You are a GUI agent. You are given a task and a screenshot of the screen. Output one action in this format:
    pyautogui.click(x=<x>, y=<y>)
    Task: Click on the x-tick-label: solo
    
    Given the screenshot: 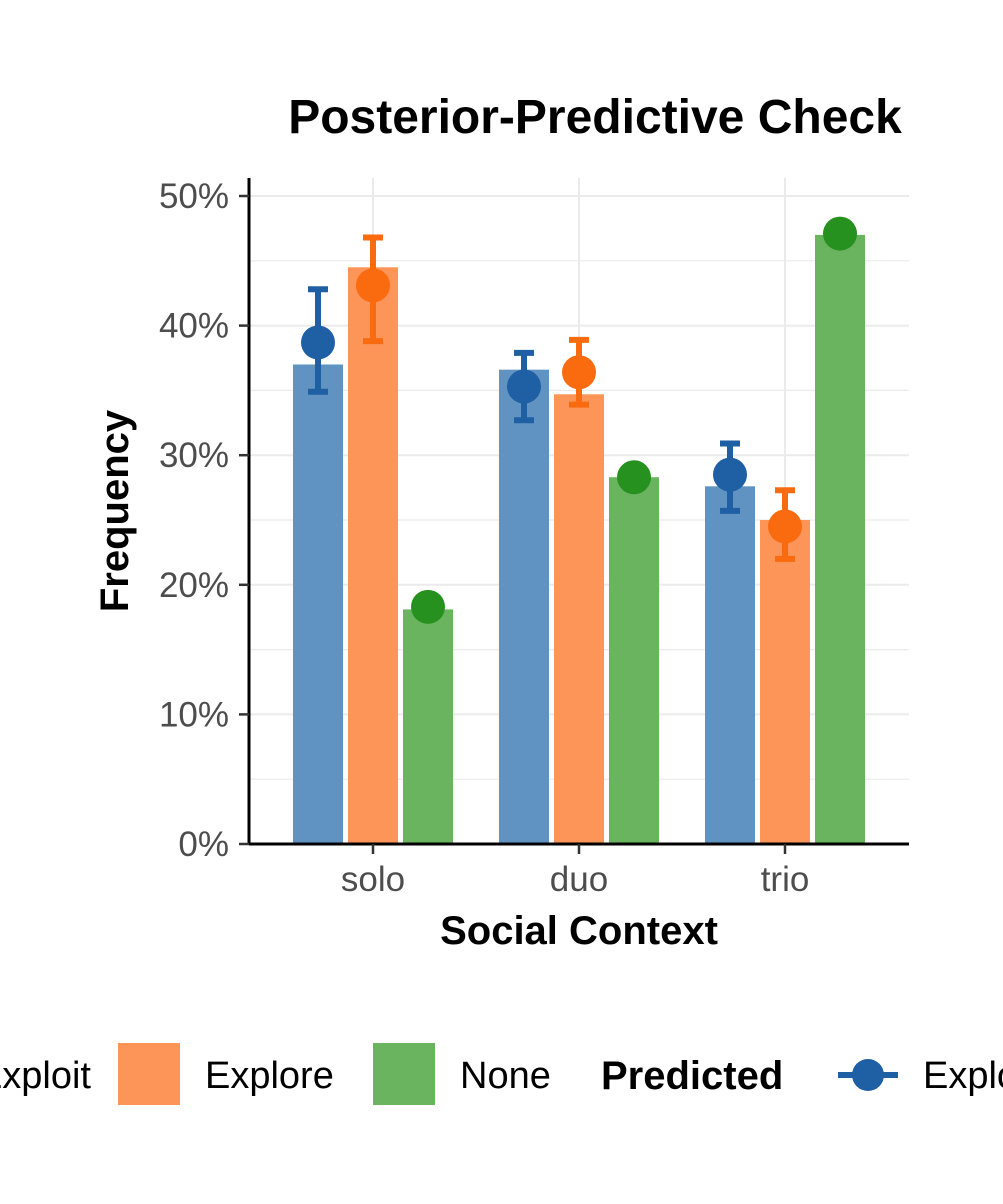 What is the action you would take?
    pyautogui.click(x=373, y=879)
    